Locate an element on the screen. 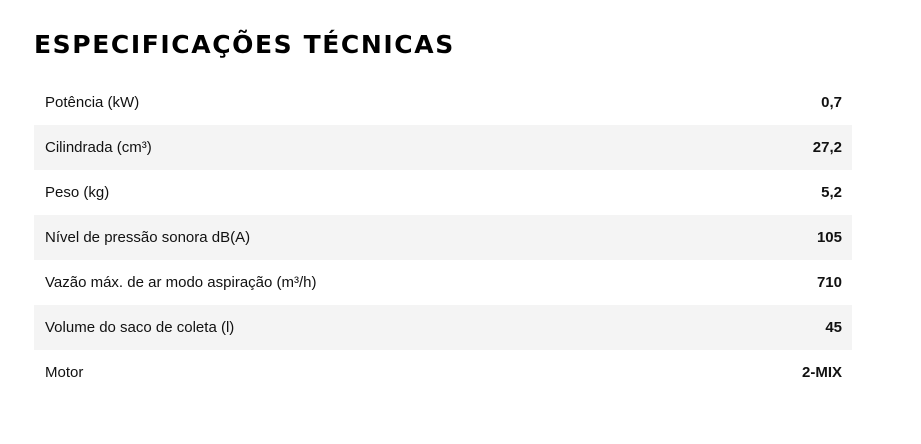  spec-value: 105 is located at coordinates (829, 237).